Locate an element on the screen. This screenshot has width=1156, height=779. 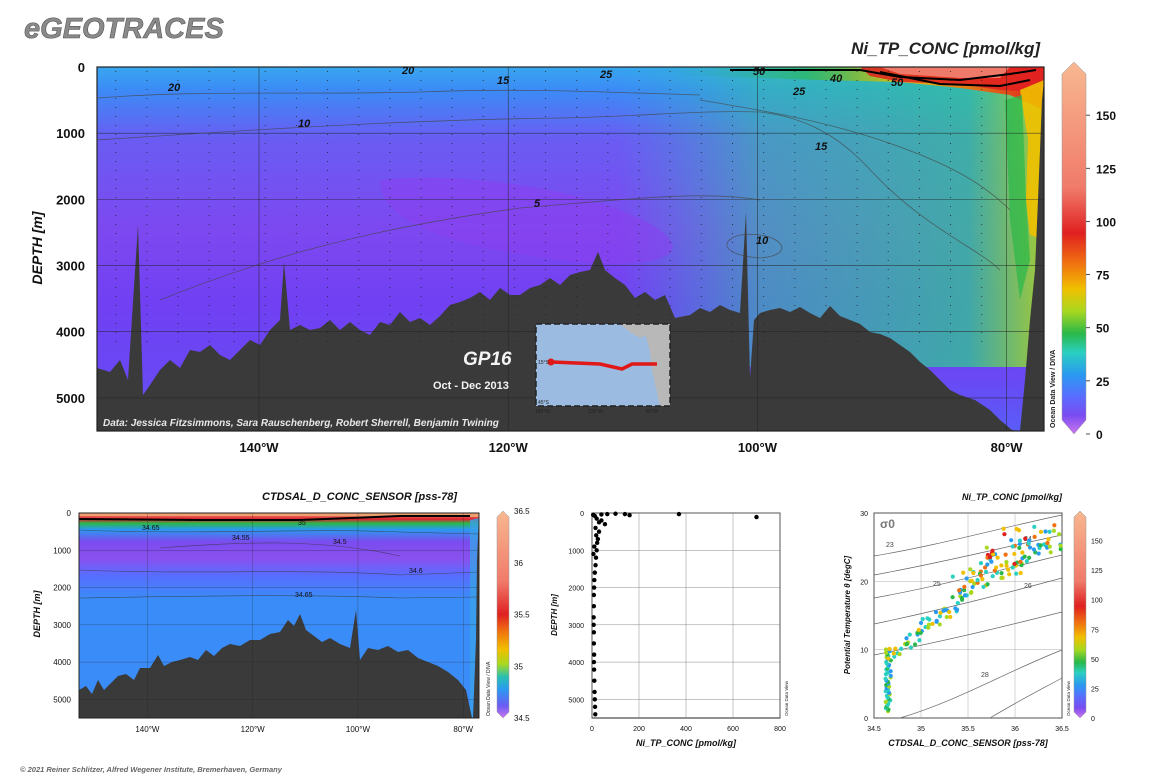
inset-frame is located at coordinates (603, 365).